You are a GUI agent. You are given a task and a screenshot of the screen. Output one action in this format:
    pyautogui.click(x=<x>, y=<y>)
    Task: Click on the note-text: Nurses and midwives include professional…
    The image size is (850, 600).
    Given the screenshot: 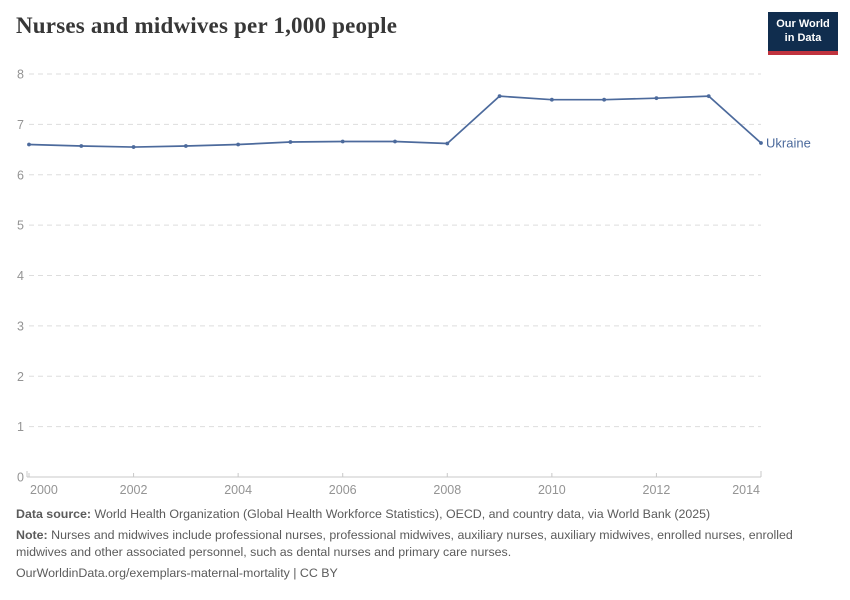 What is the action you would take?
    pyautogui.click(x=404, y=544)
    